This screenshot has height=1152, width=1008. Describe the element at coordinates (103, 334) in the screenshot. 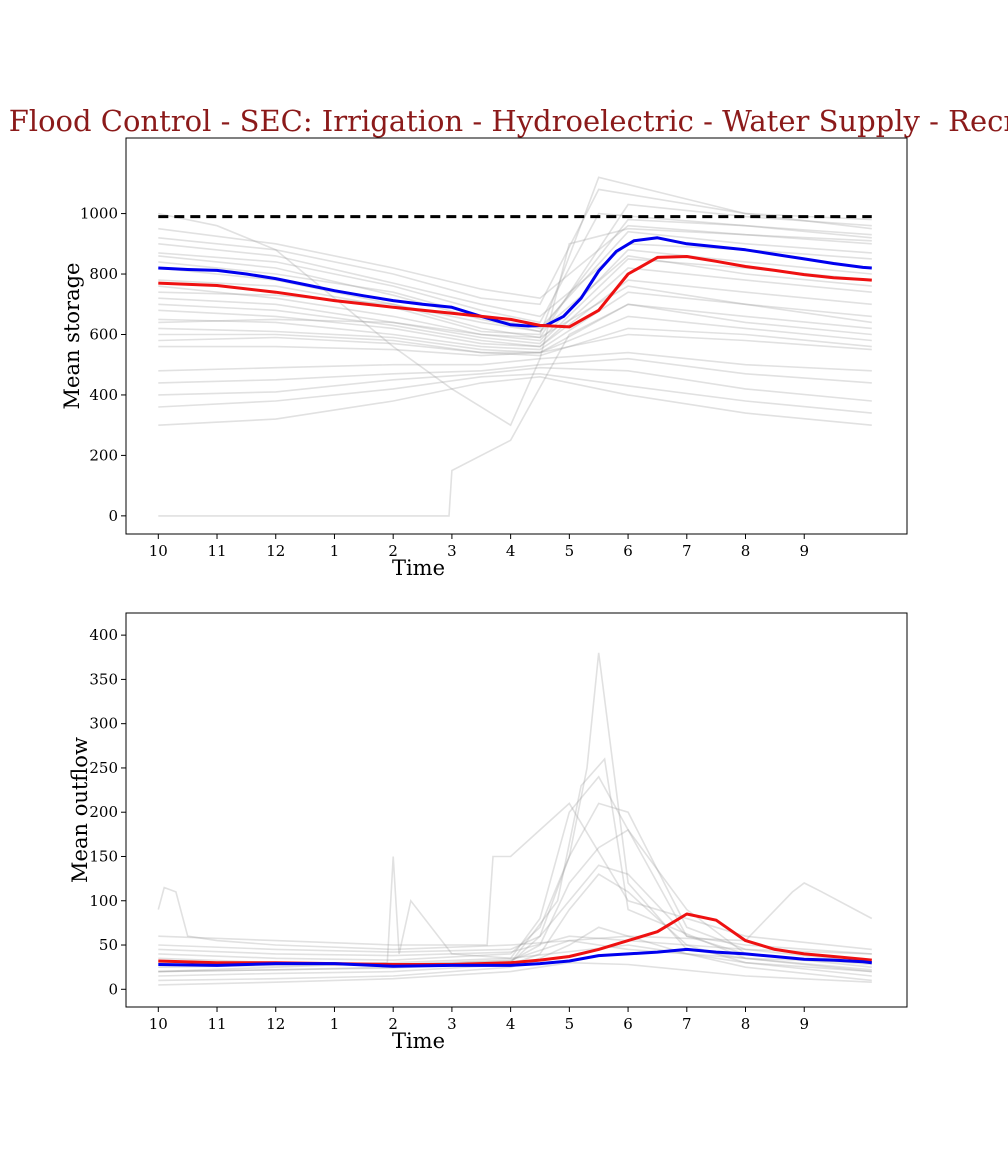

I see `storage-y-tick-label: 600` at that location.